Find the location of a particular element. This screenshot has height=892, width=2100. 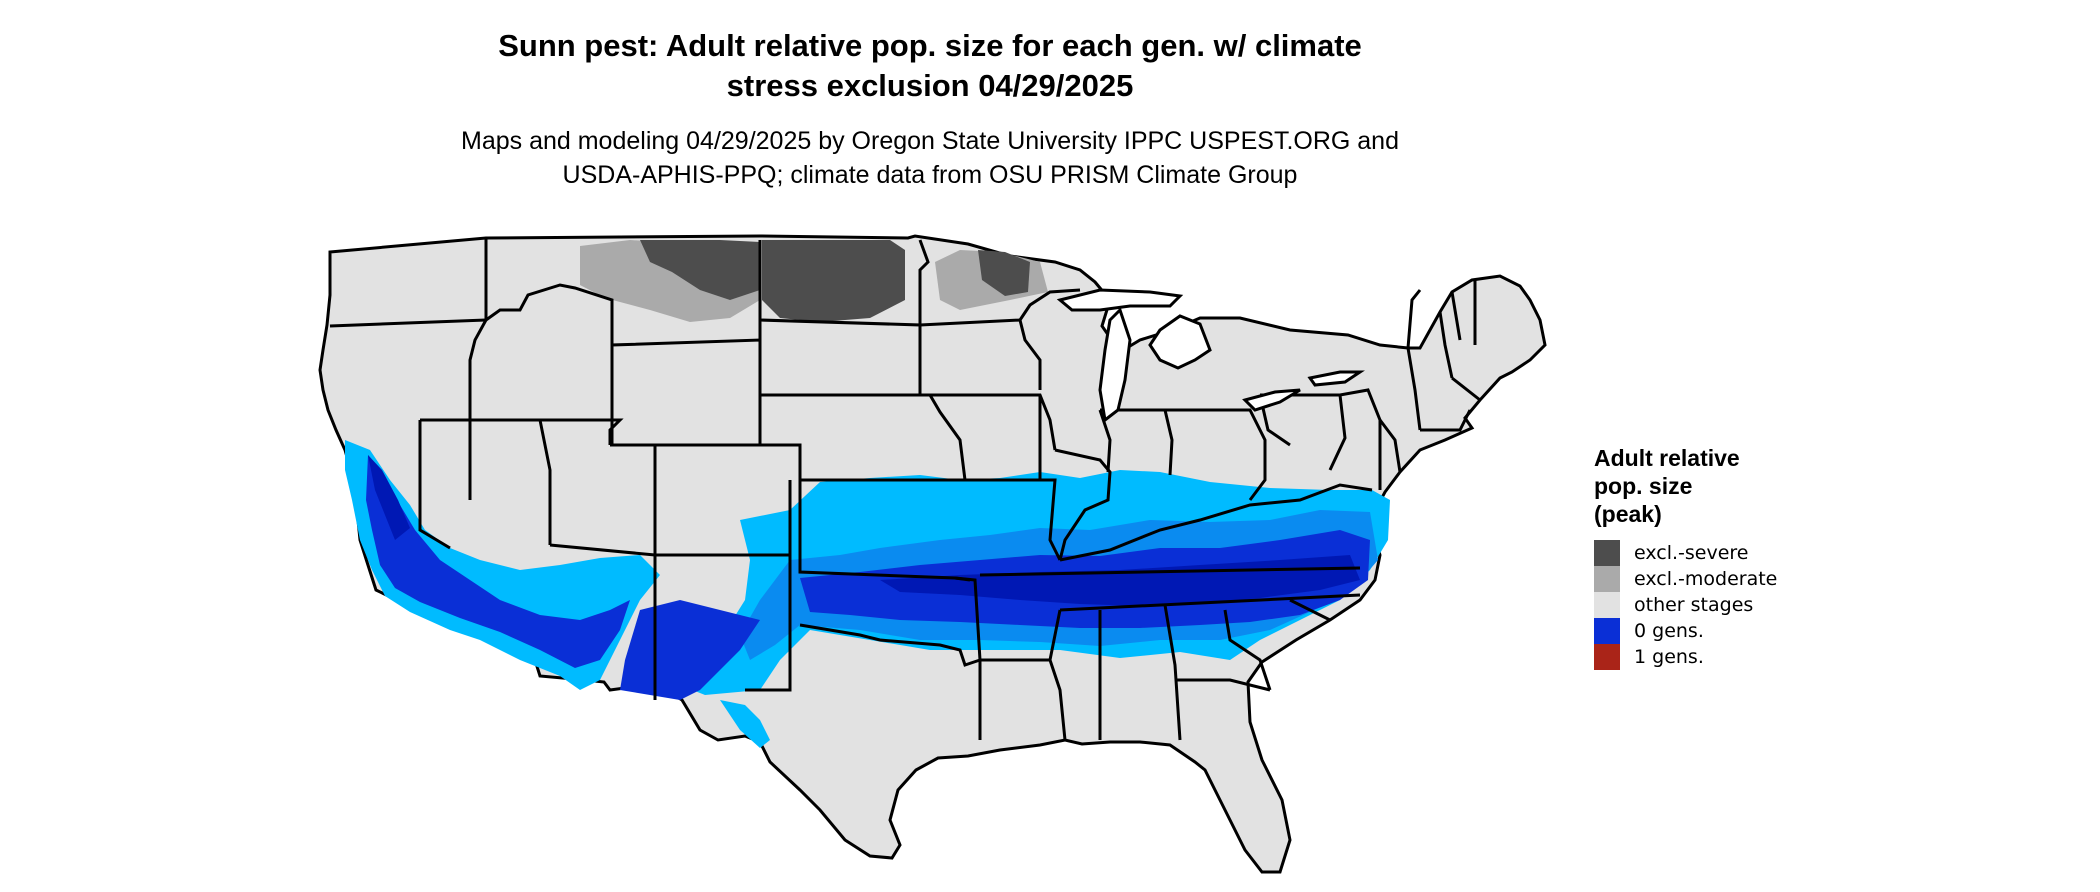

legend-item-other-stages: other stages is located at coordinates (1744, 605).